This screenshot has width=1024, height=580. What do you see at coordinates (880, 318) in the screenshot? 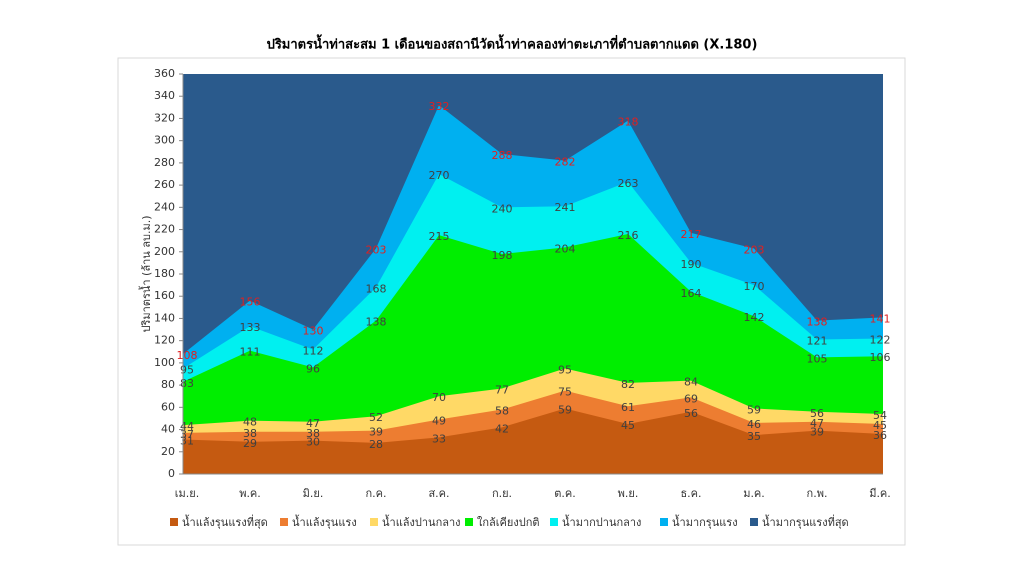
I see `data-label: 141` at bounding box center [880, 318].